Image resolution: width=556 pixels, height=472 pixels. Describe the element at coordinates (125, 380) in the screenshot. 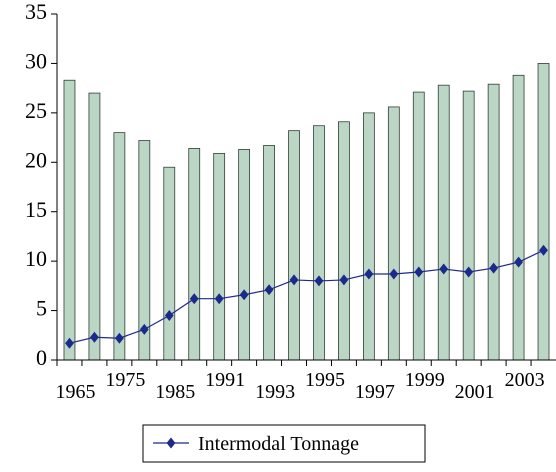

I see `x-tick-label: 1975` at that location.